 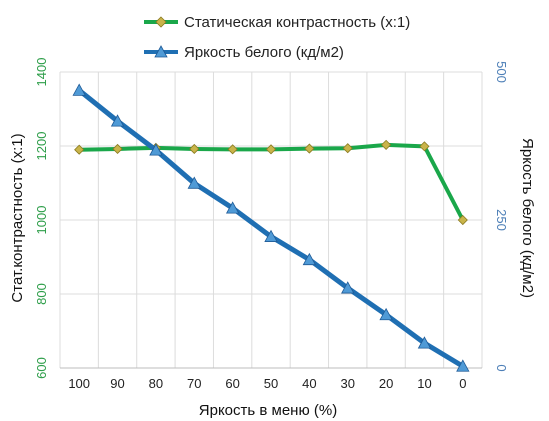 What do you see at coordinates (161, 51) in the screenshot?
I see `legend-marker-brightness` at bounding box center [161, 51].